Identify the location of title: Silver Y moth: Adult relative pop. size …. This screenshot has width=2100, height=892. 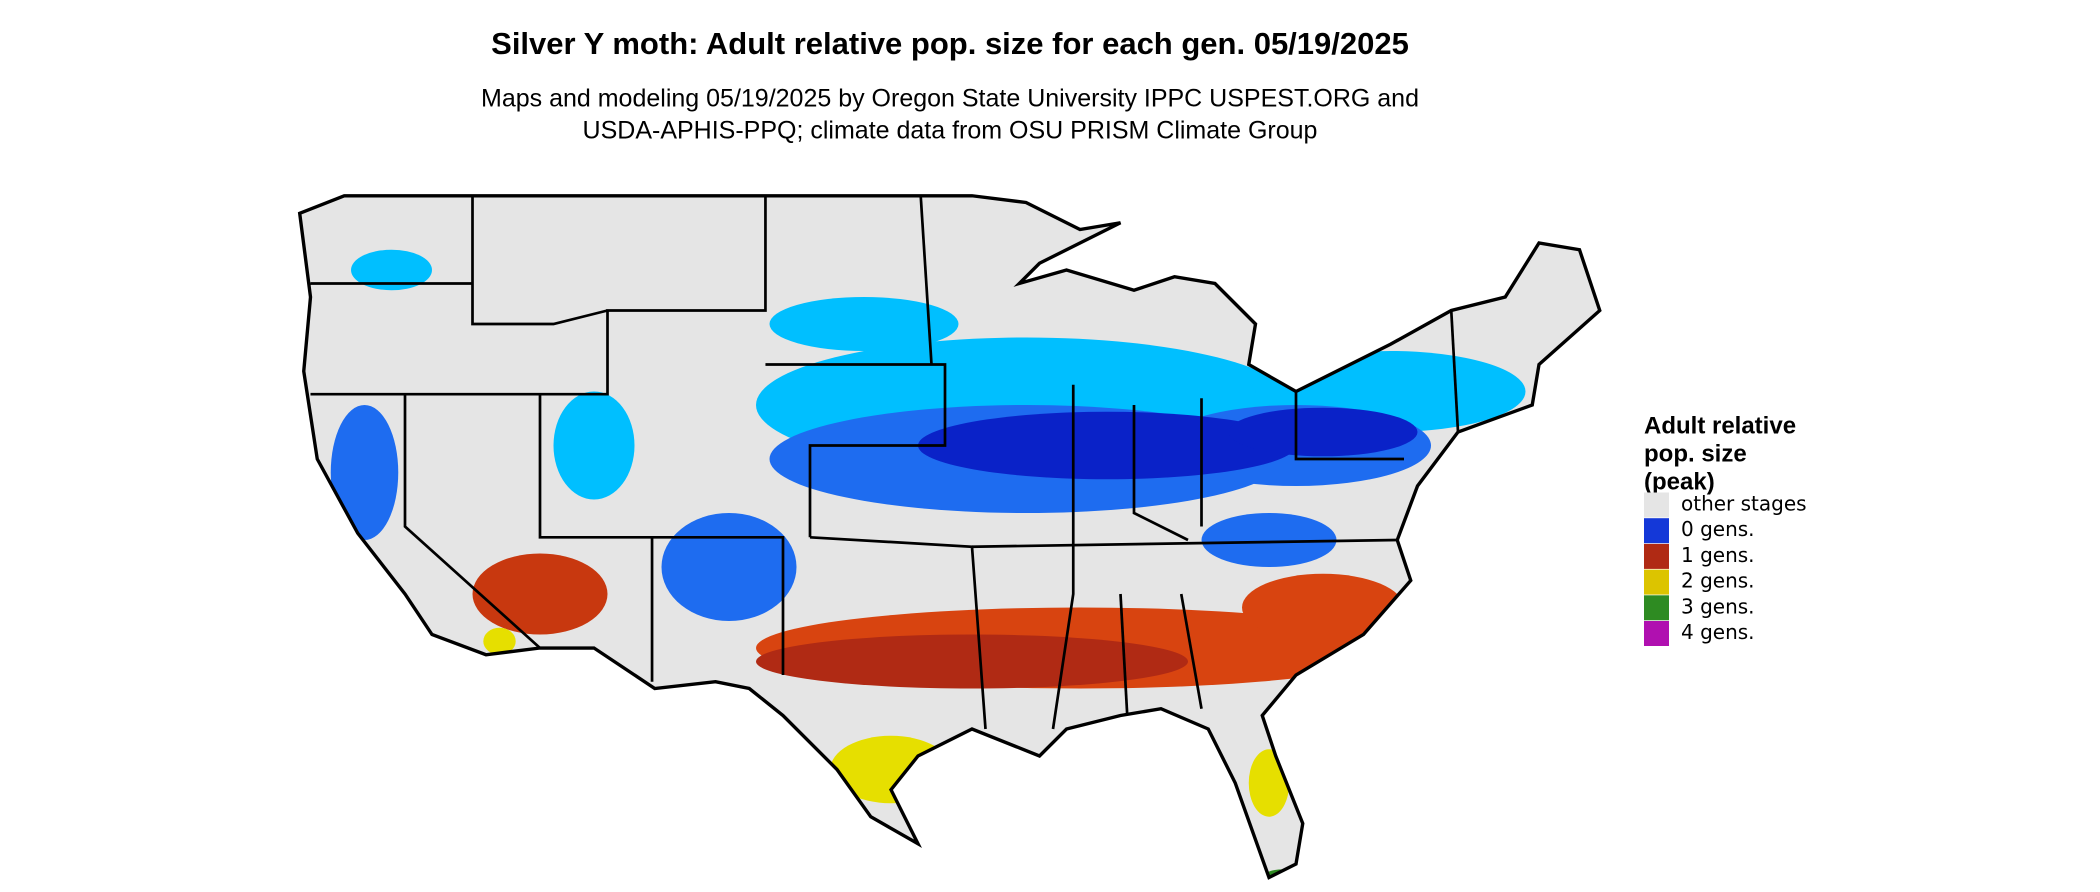
(950, 43).